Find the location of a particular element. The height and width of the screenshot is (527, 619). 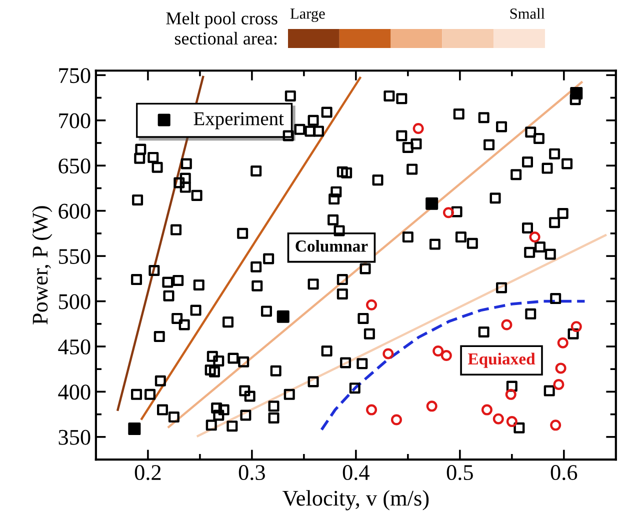

annotation: Columnar is located at coordinates (332, 246).